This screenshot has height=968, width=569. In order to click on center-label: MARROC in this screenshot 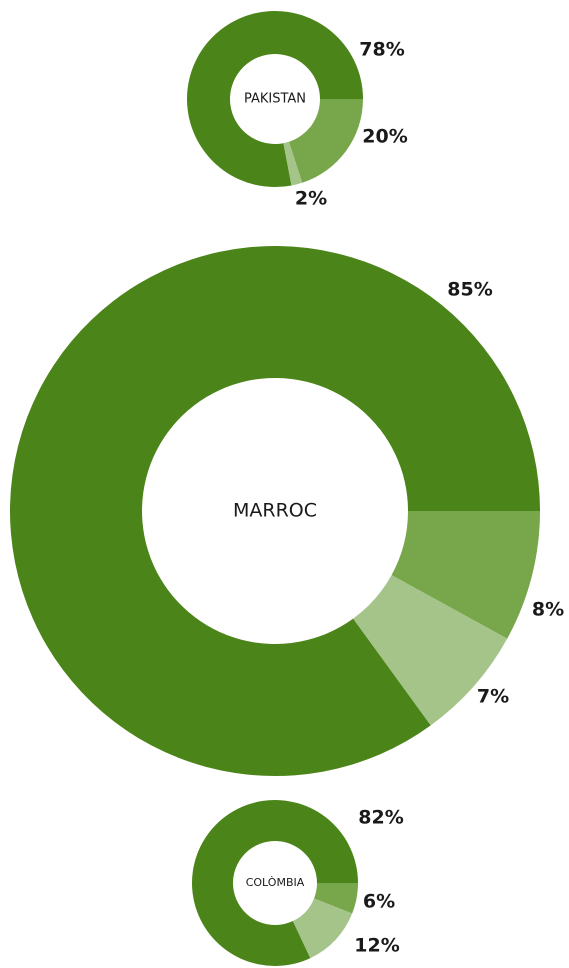, I will do `click(275, 511)`.